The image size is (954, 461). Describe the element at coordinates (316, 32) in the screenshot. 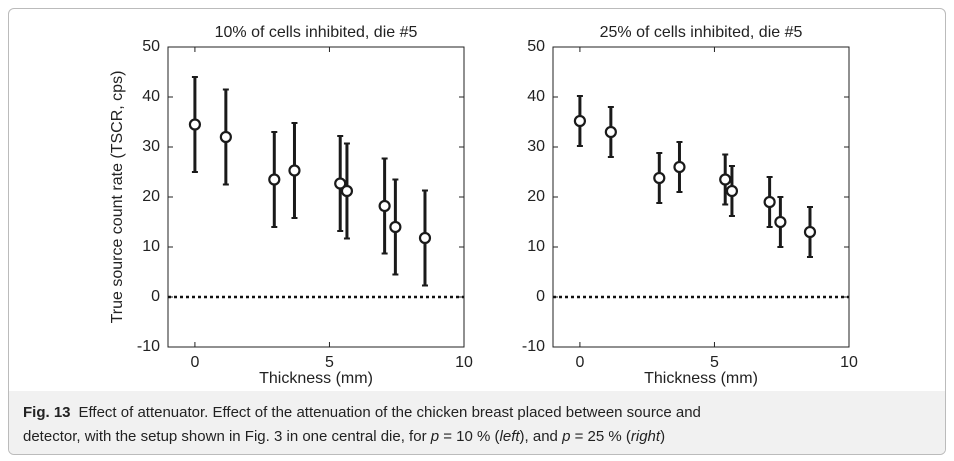

I see `chart-title: 10% of cells inhibited, die #5` at that location.